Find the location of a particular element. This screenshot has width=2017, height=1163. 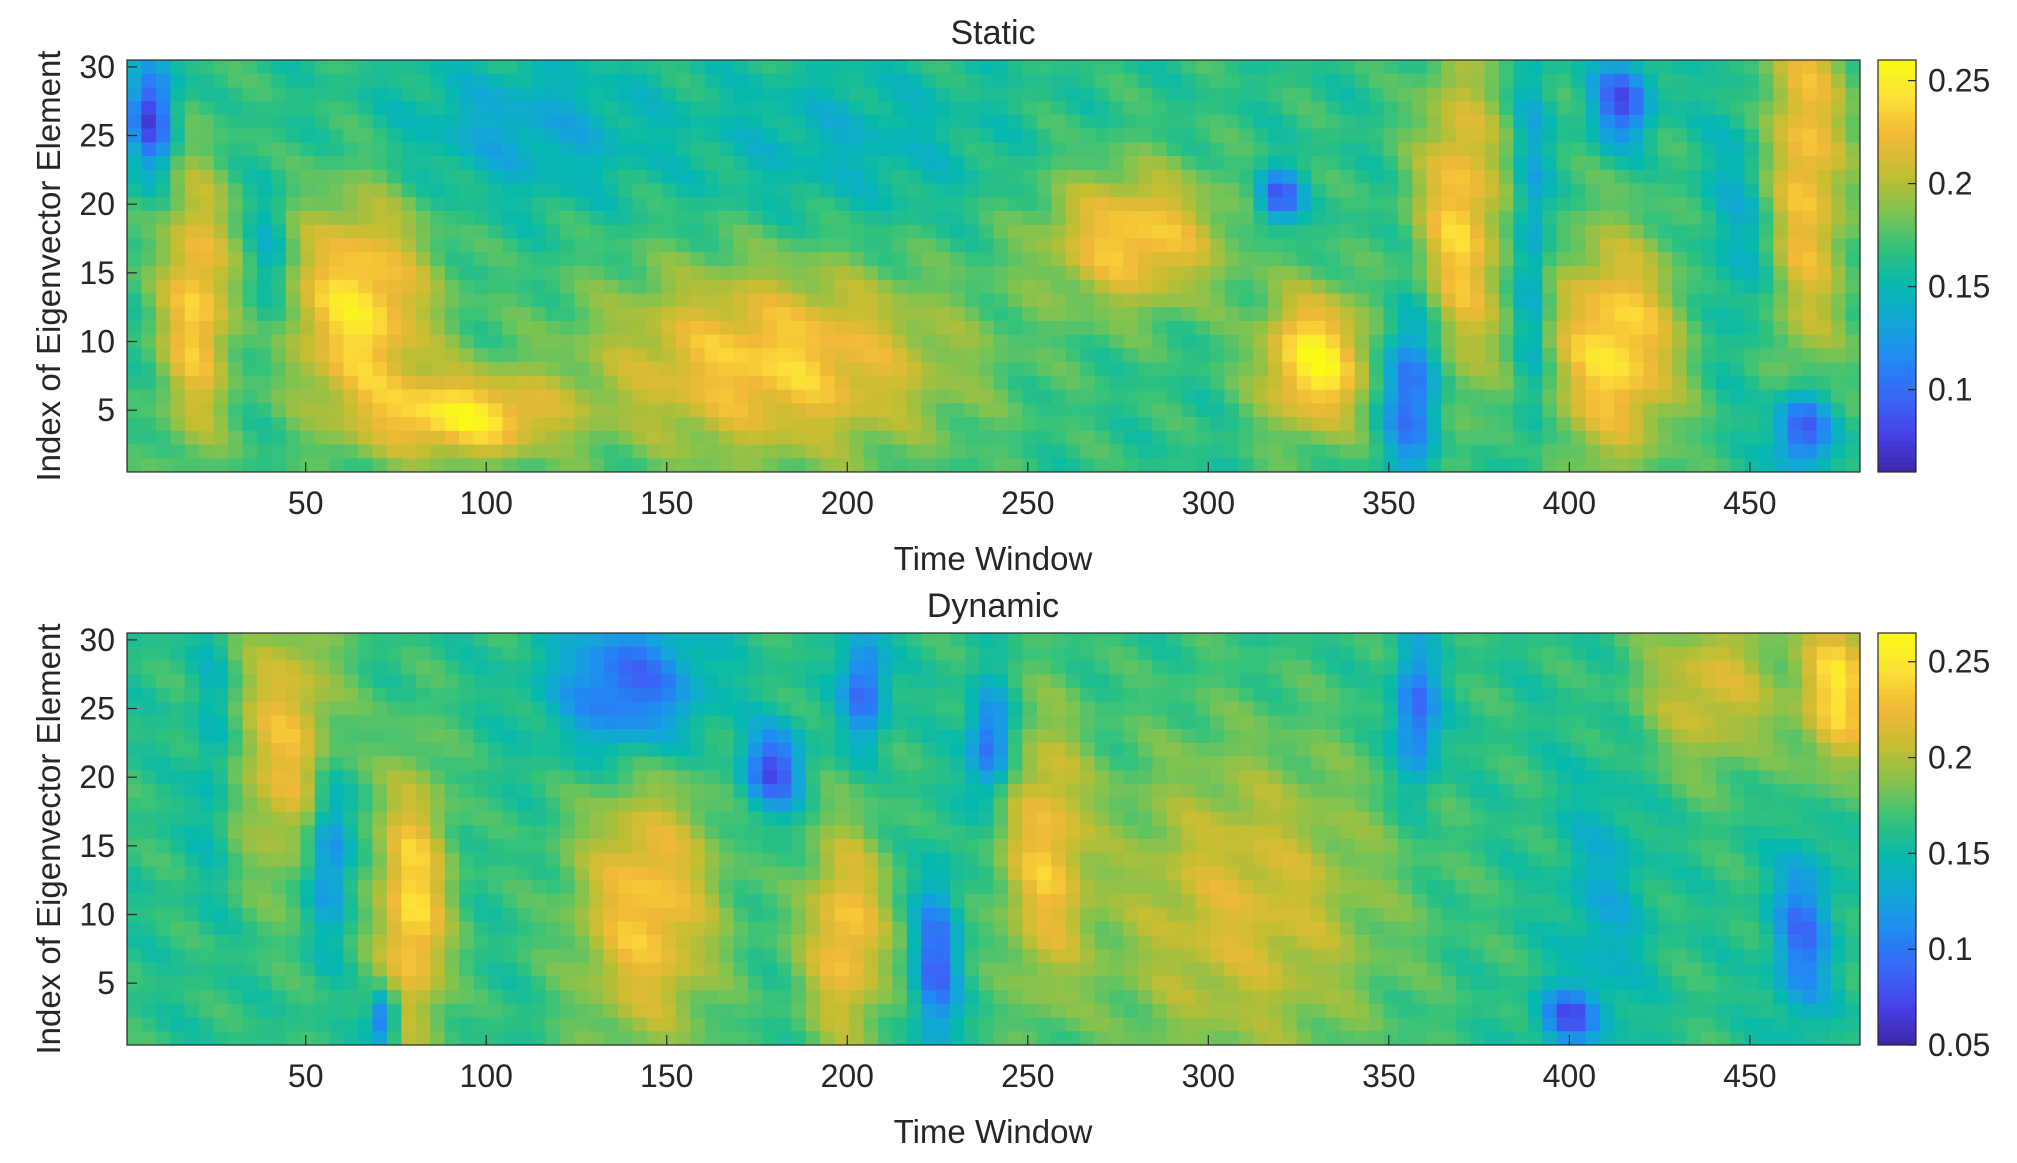

y-tick-label: 15 is located at coordinates (97, 273).